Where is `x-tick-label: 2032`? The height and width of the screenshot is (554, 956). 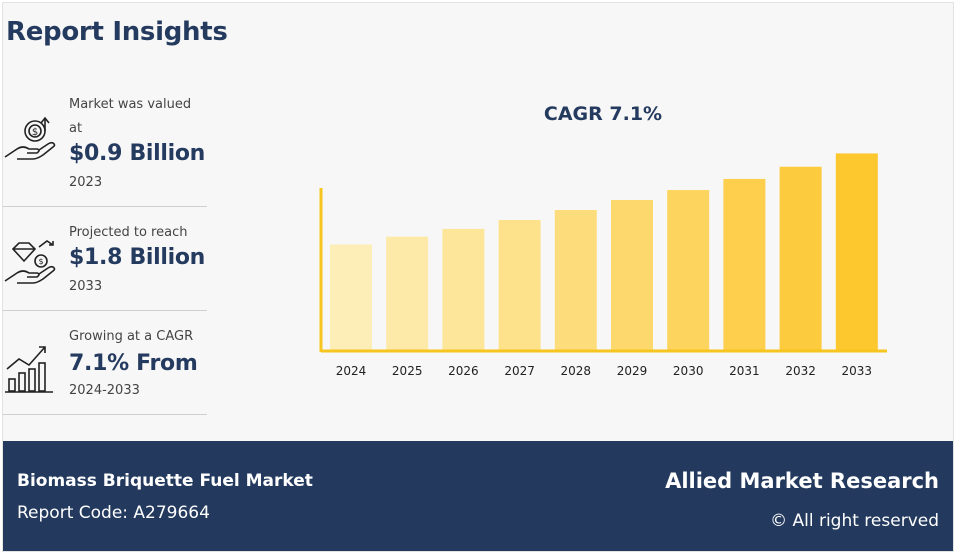
x-tick-label: 2032 is located at coordinates (800, 371).